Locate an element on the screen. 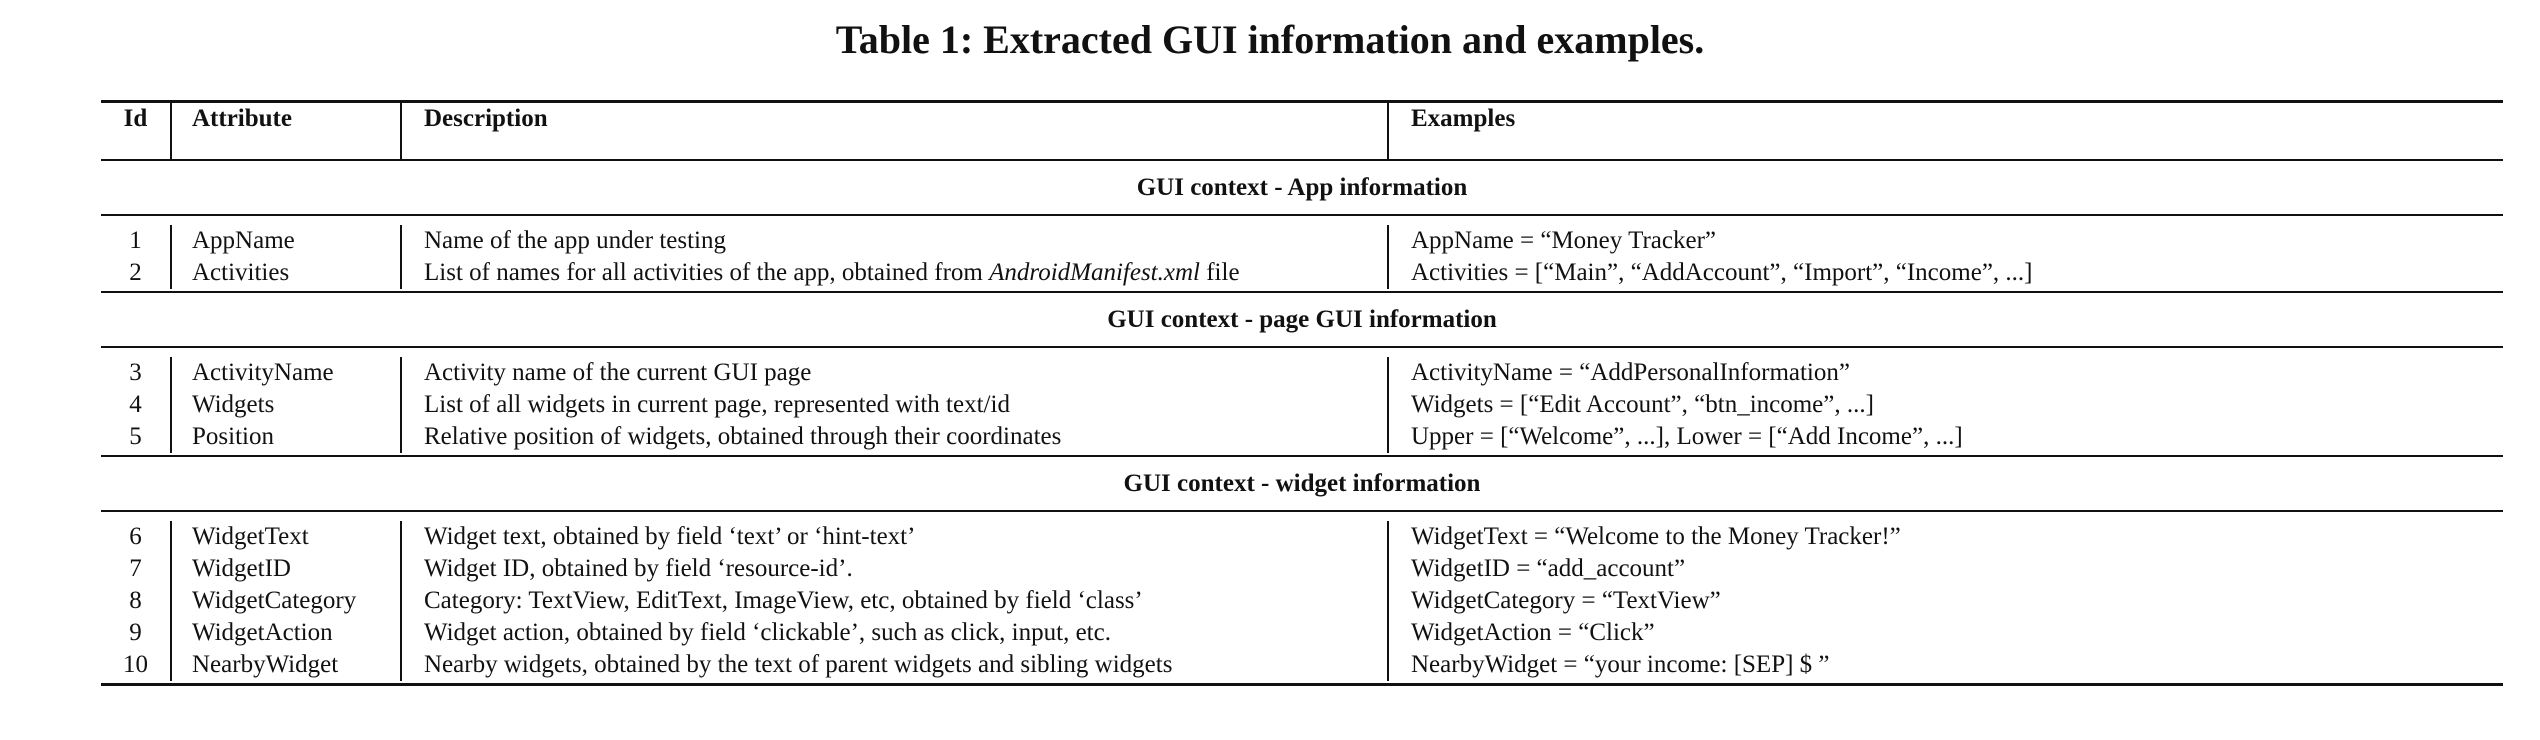 Image resolution: width=2540 pixels, height=740 pixels. section-header-row: GUI context - widget information is located at coordinates (1302, 483).